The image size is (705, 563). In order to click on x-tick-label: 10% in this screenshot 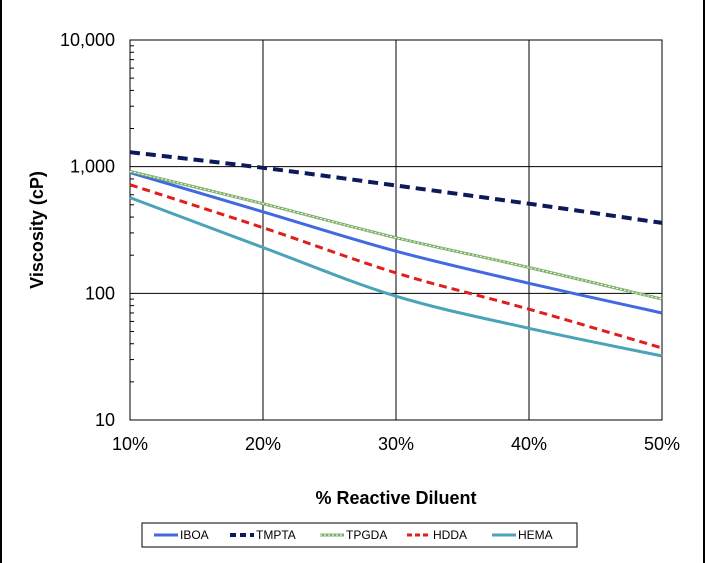, I will do `click(130, 444)`.